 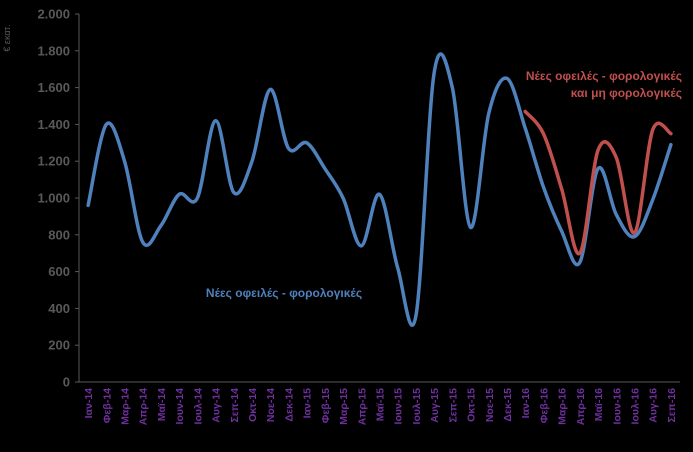 I want to click on x-tick-label: Ιουλ-16, so click(x=635, y=406).